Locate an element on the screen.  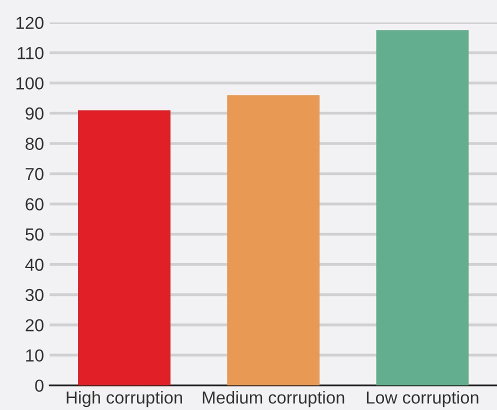
x-tick-label: High corruption is located at coordinates (124, 399).